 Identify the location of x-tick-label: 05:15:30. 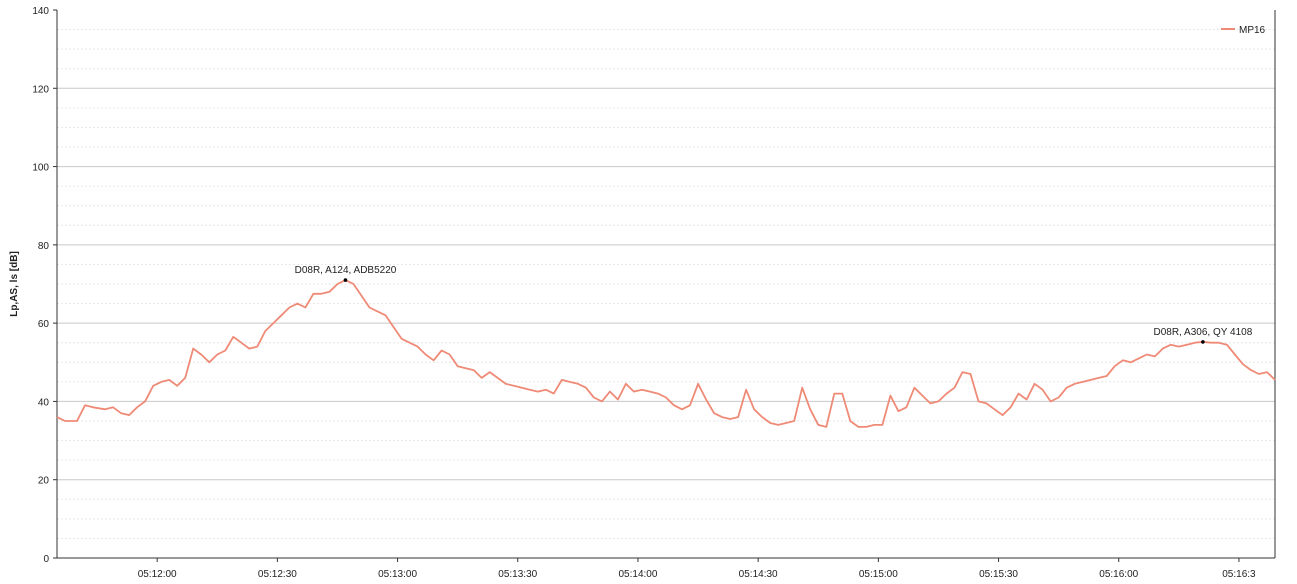
(998, 574).